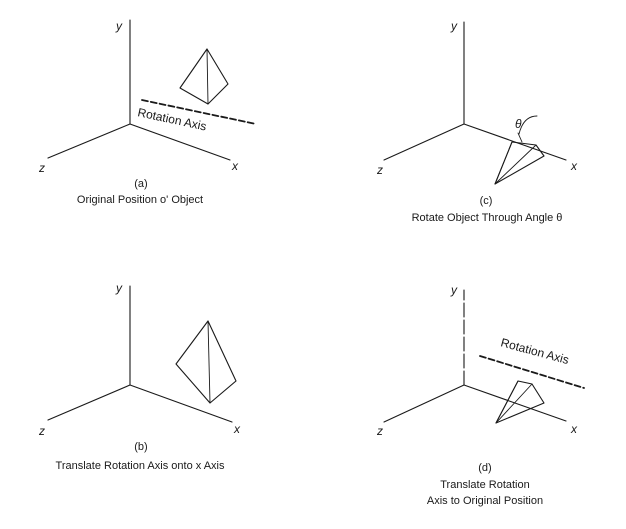  I want to click on panel-b-z-label: z, so click(41, 431).